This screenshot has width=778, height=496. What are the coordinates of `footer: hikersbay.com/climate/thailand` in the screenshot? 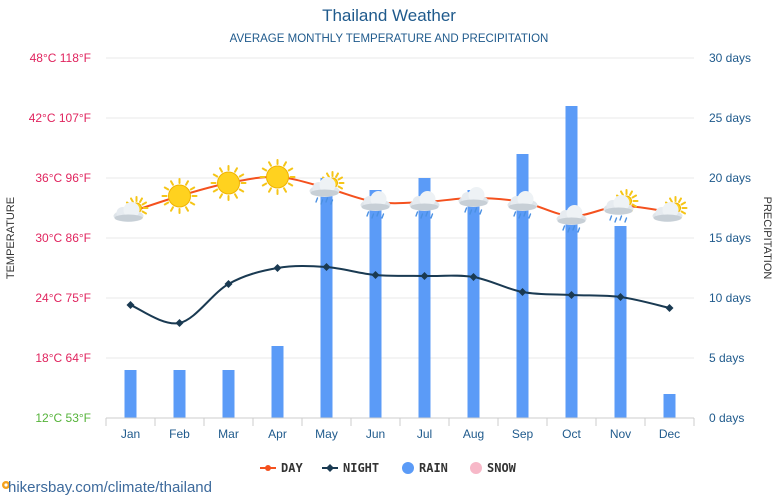 It's located at (107, 487).